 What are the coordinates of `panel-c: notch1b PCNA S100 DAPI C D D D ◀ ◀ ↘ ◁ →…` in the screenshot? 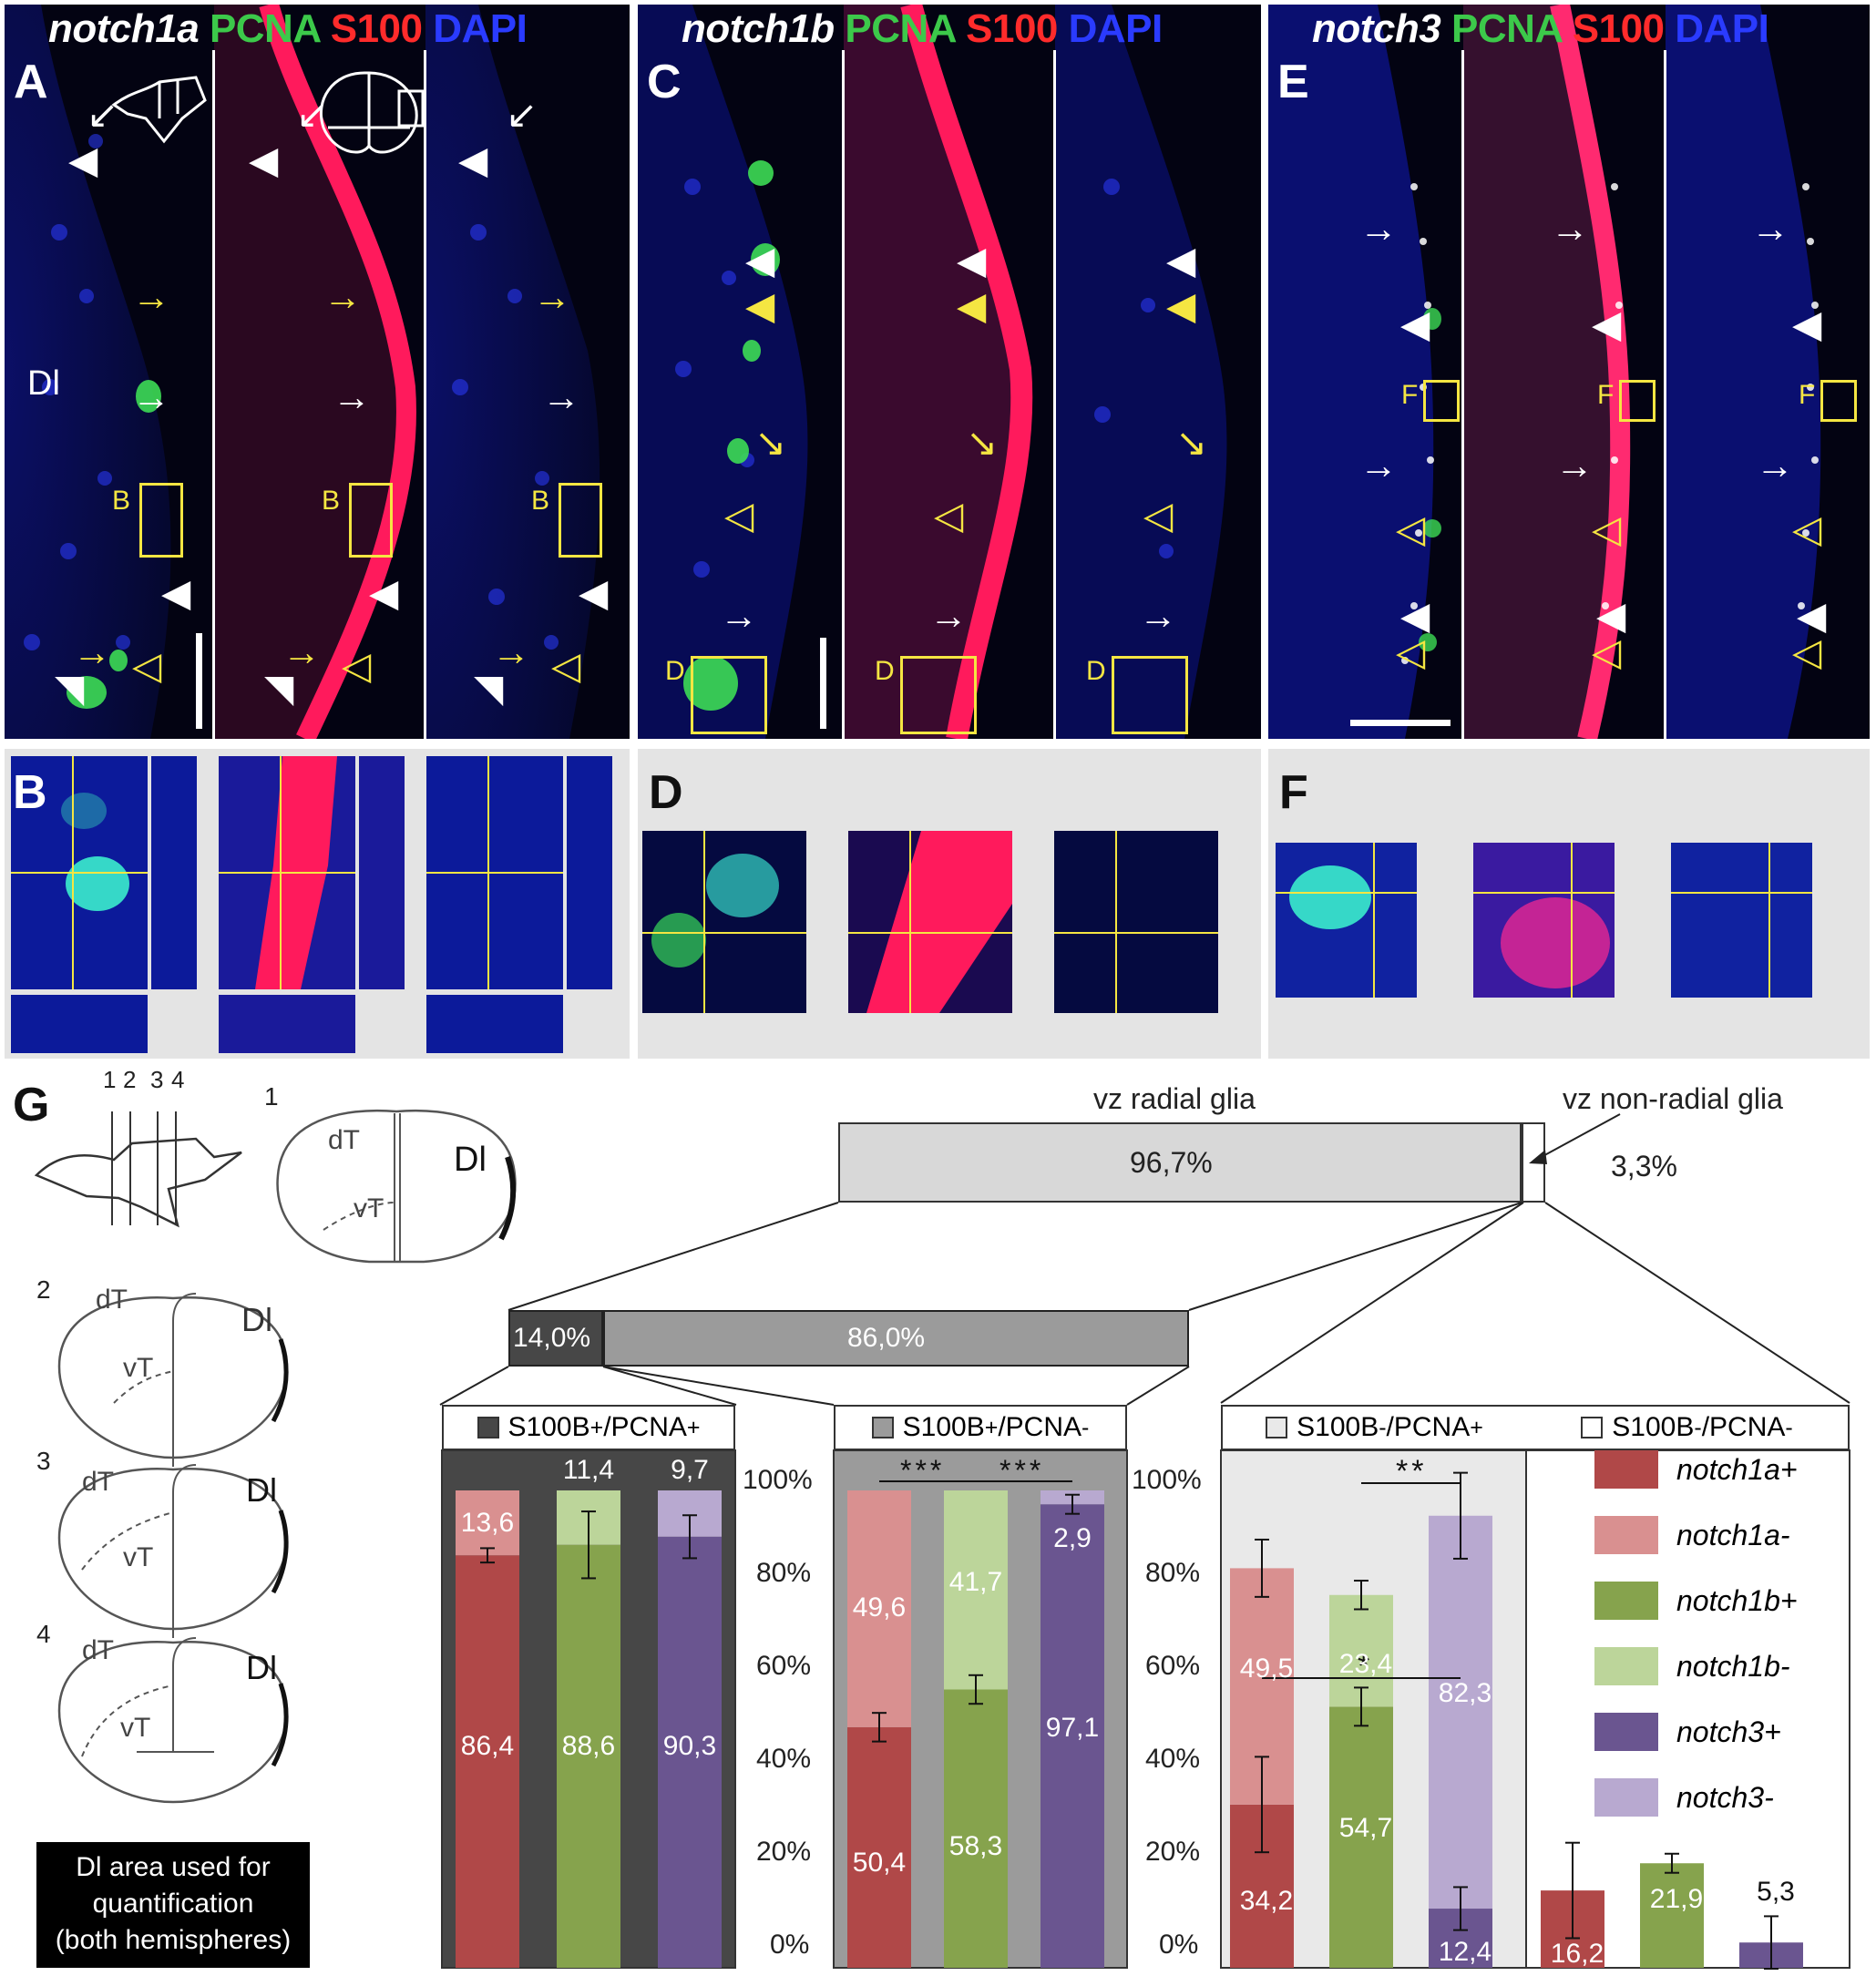 It's located at (950, 372).